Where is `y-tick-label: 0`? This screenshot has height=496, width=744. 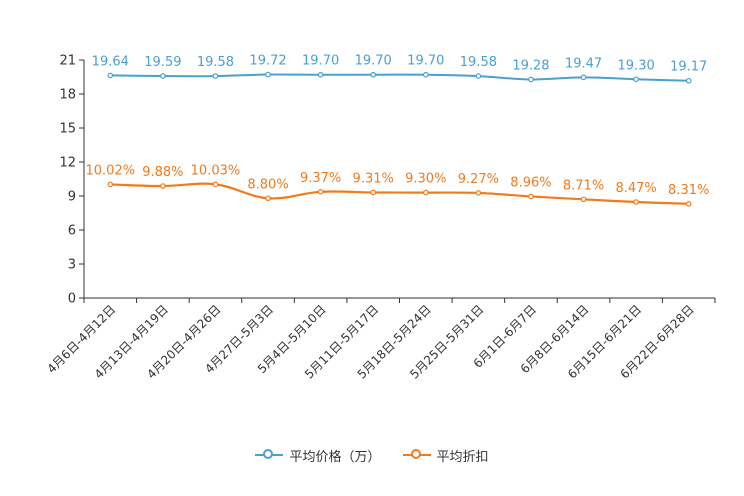
y-tick-label: 0 is located at coordinates (72, 299).